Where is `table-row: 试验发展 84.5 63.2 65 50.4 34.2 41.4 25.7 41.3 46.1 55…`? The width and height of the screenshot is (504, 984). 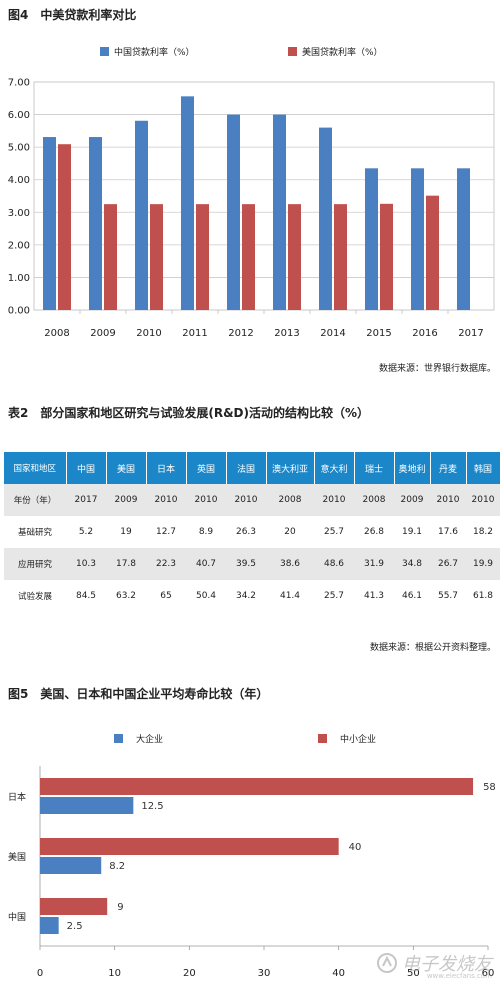 table-row: 试验发展 84.5 63.2 65 50.4 34.2 41.4 25.7 41.3 46.1 55… is located at coordinates (252, 596).